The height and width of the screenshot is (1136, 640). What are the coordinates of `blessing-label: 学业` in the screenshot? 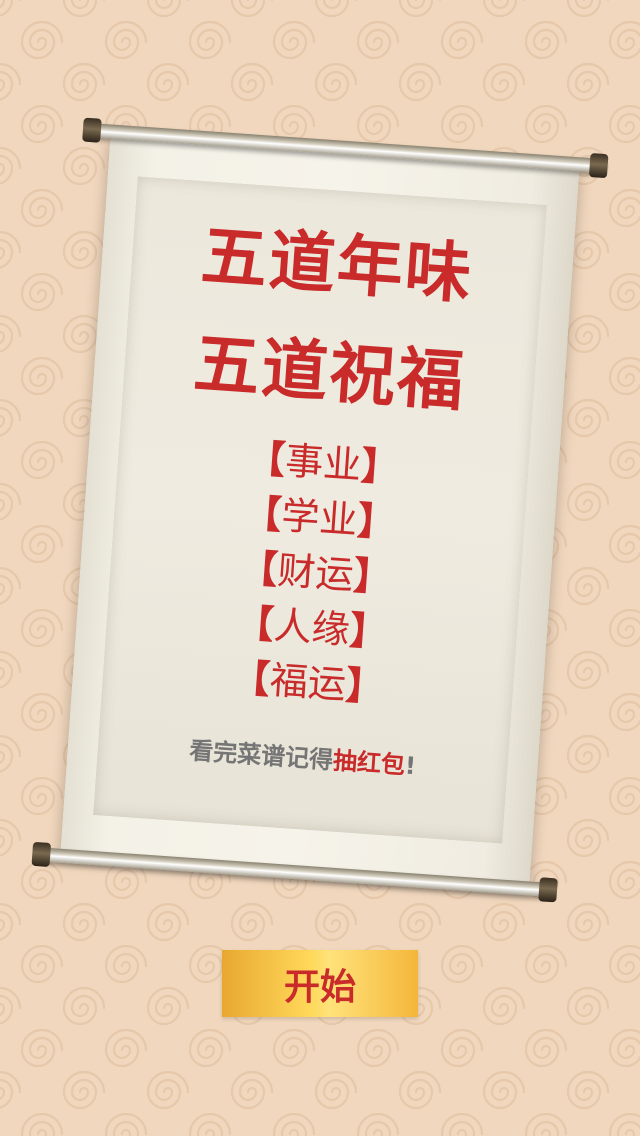 It's located at (319, 518).